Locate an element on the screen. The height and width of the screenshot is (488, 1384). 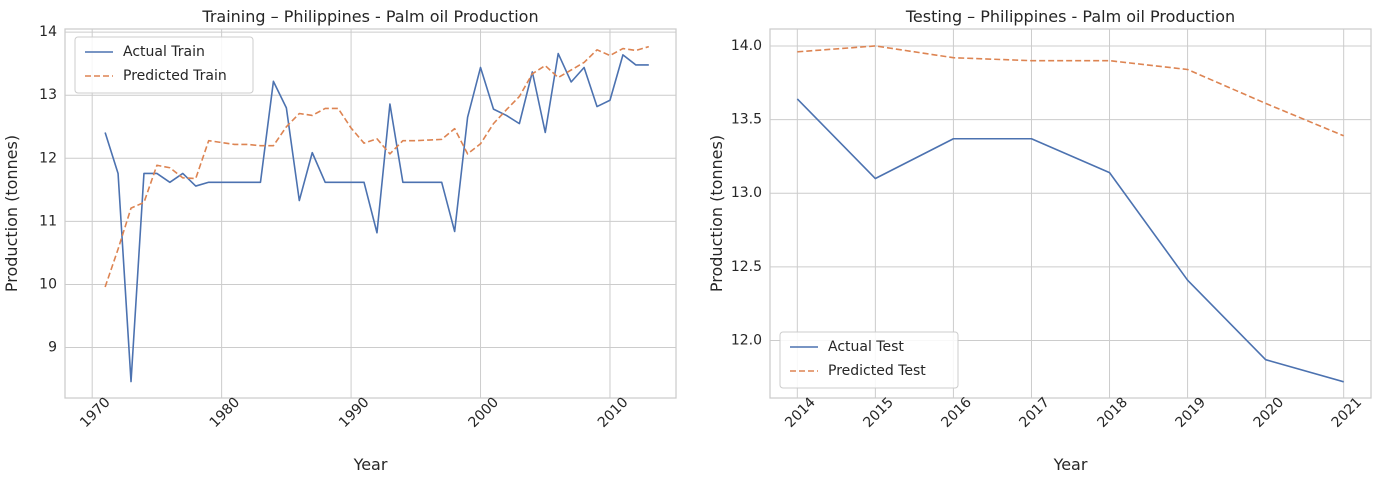
y-tick-label: 13.5 is located at coordinates (746, 120).